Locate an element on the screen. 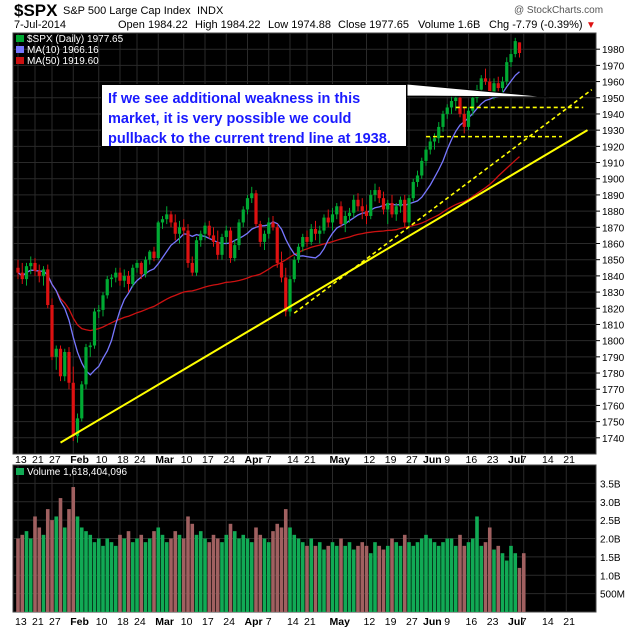  x-tick-label: Mar is located at coordinates (164, 622).